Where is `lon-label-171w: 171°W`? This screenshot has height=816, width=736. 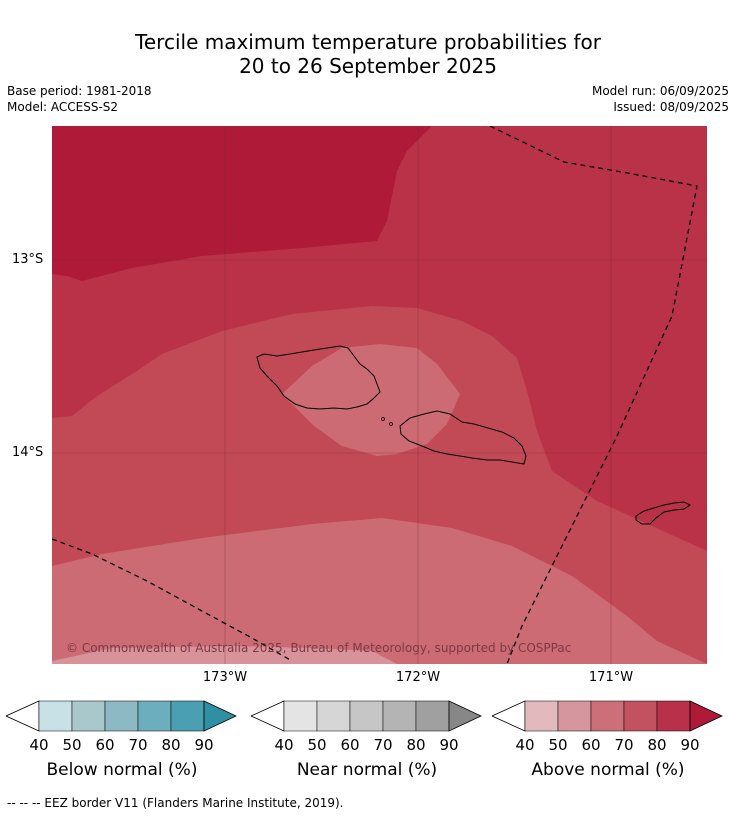
lon-label-171w: 171°W is located at coordinates (611, 677).